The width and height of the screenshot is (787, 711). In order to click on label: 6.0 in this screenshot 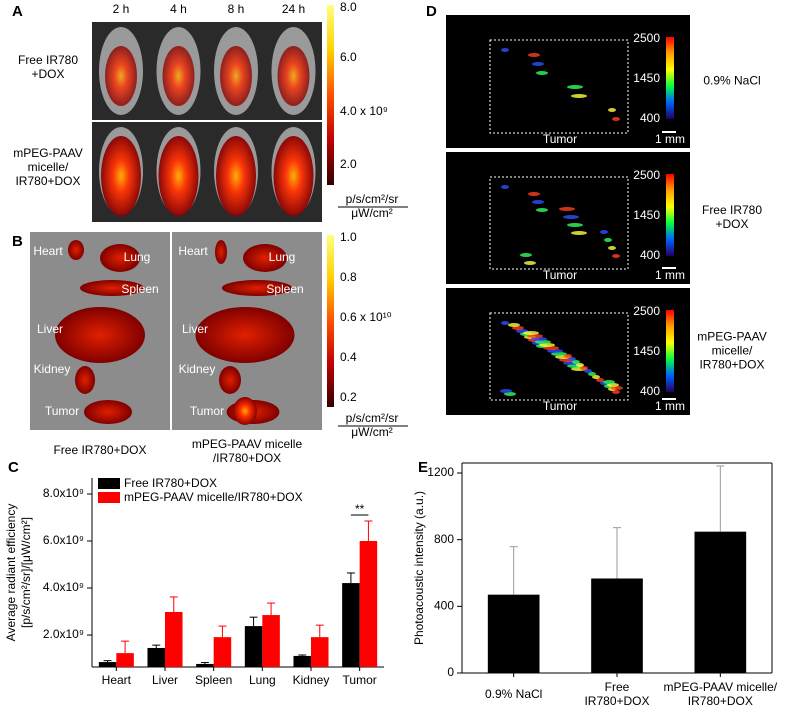, I will do `click(348, 57)`.